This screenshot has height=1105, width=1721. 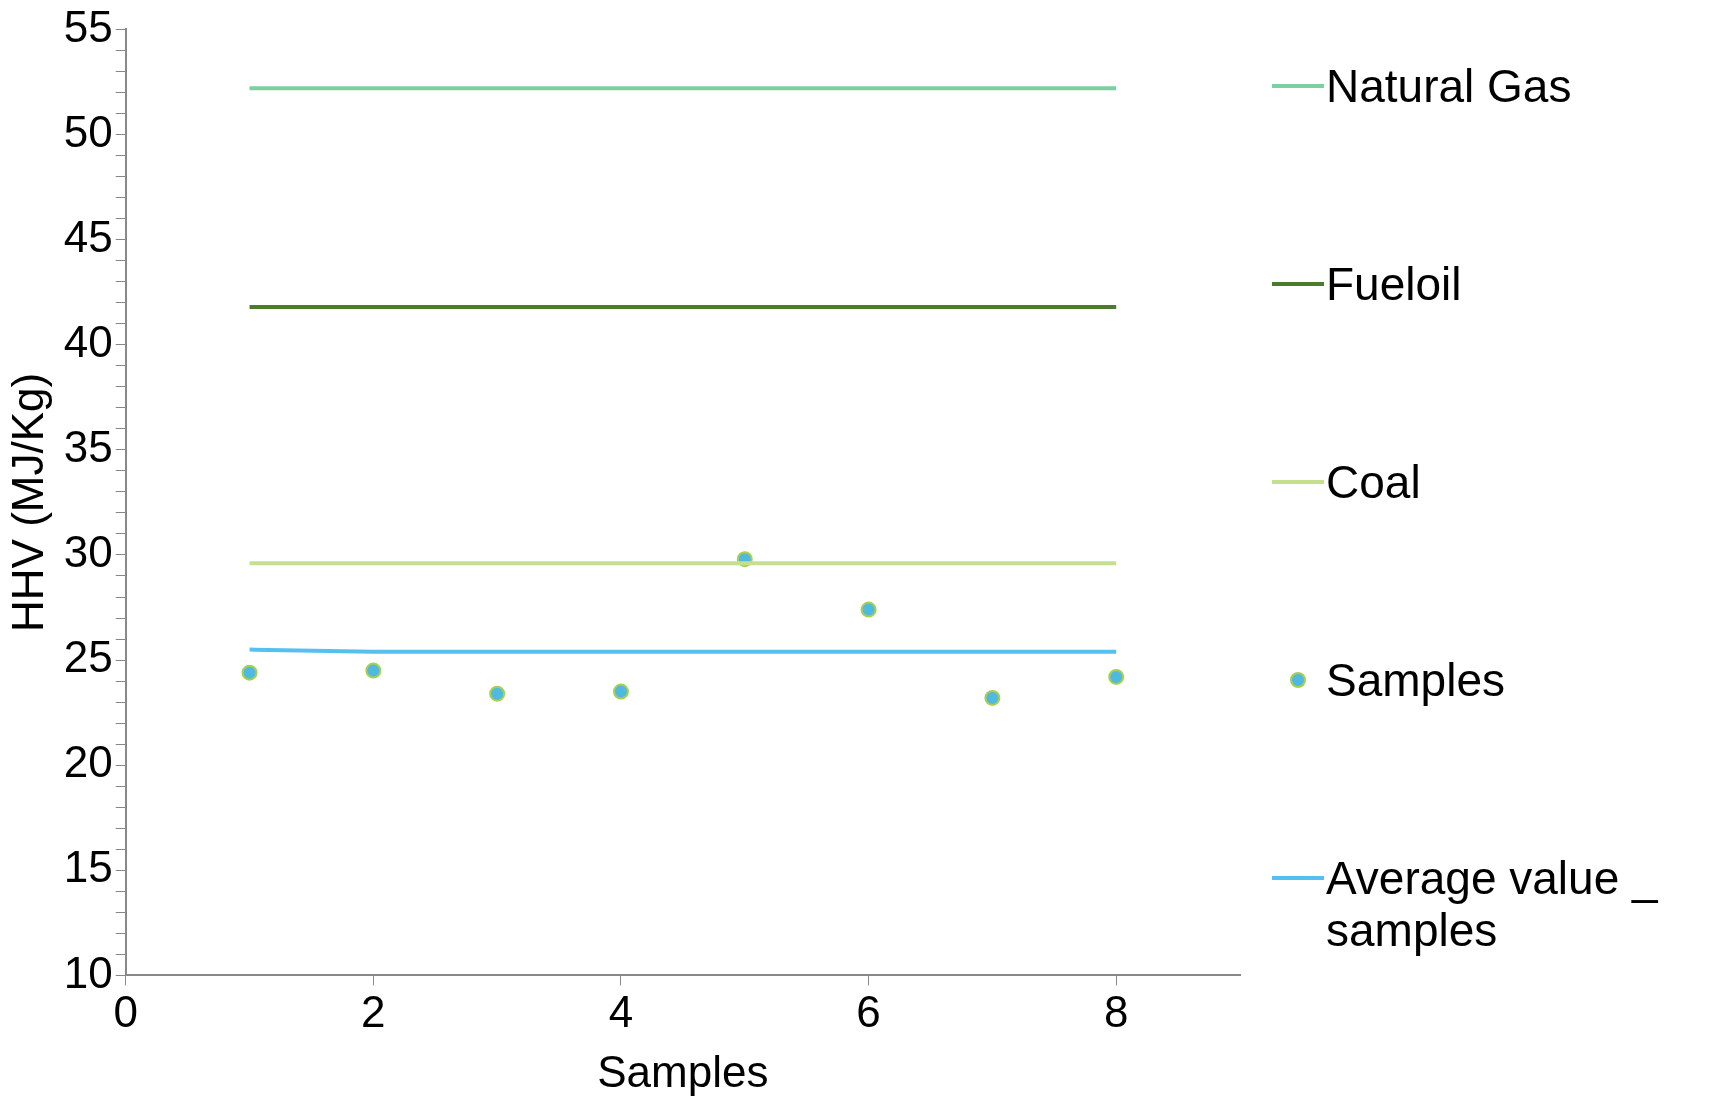 What do you see at coordinates (1373, 482) in the screenshot?
I see `legend-label: Coal` at bounding box center [1373, 482].